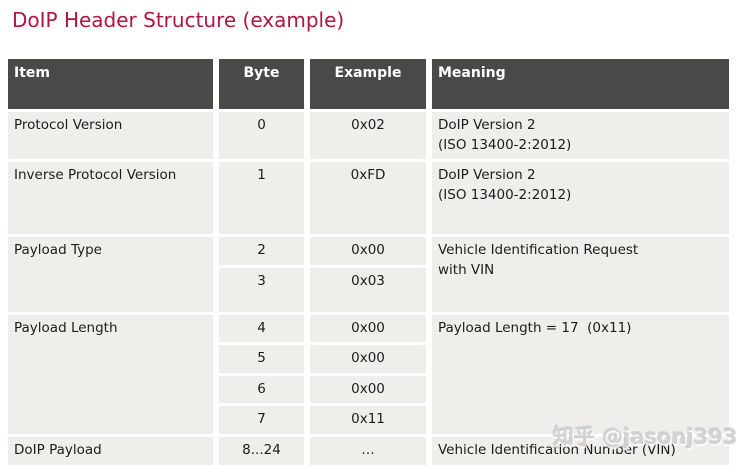 This screenshot has height=468, width=747. I want to click on cell-example: 0x03, so click(368, 289).